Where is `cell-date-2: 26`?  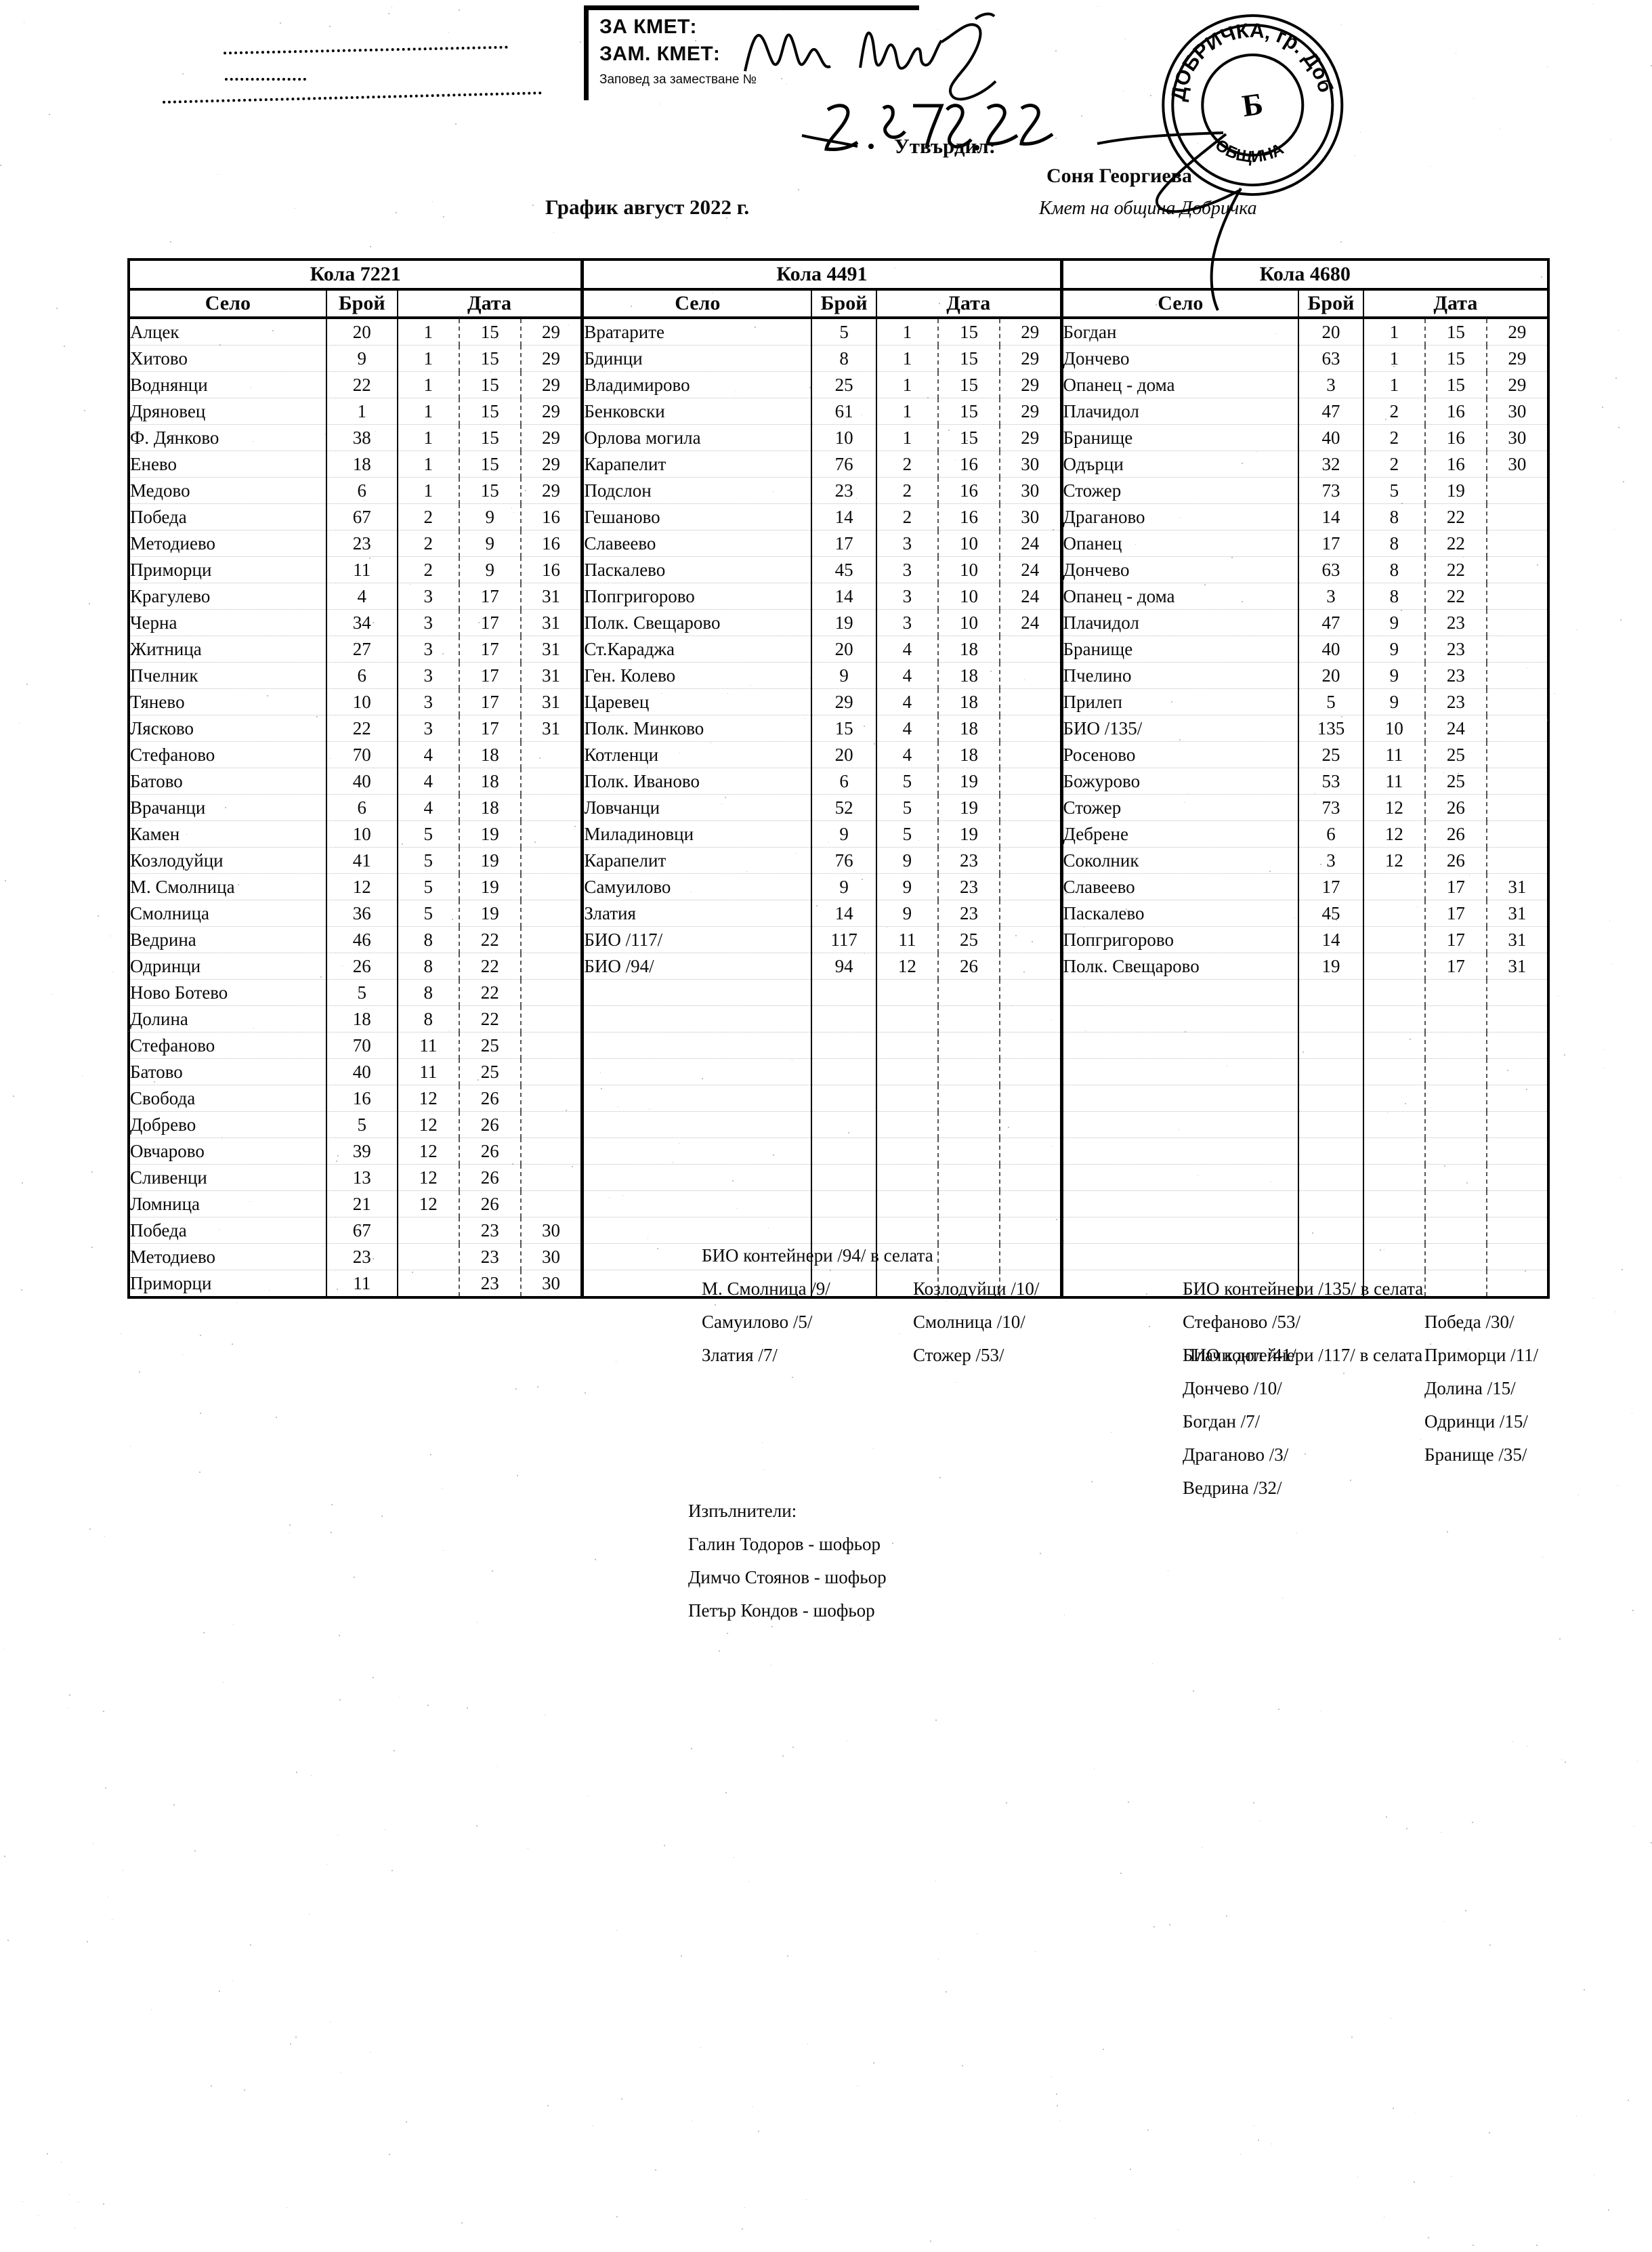 cell-date-2: 26 is located at coordinates (490, 1124).